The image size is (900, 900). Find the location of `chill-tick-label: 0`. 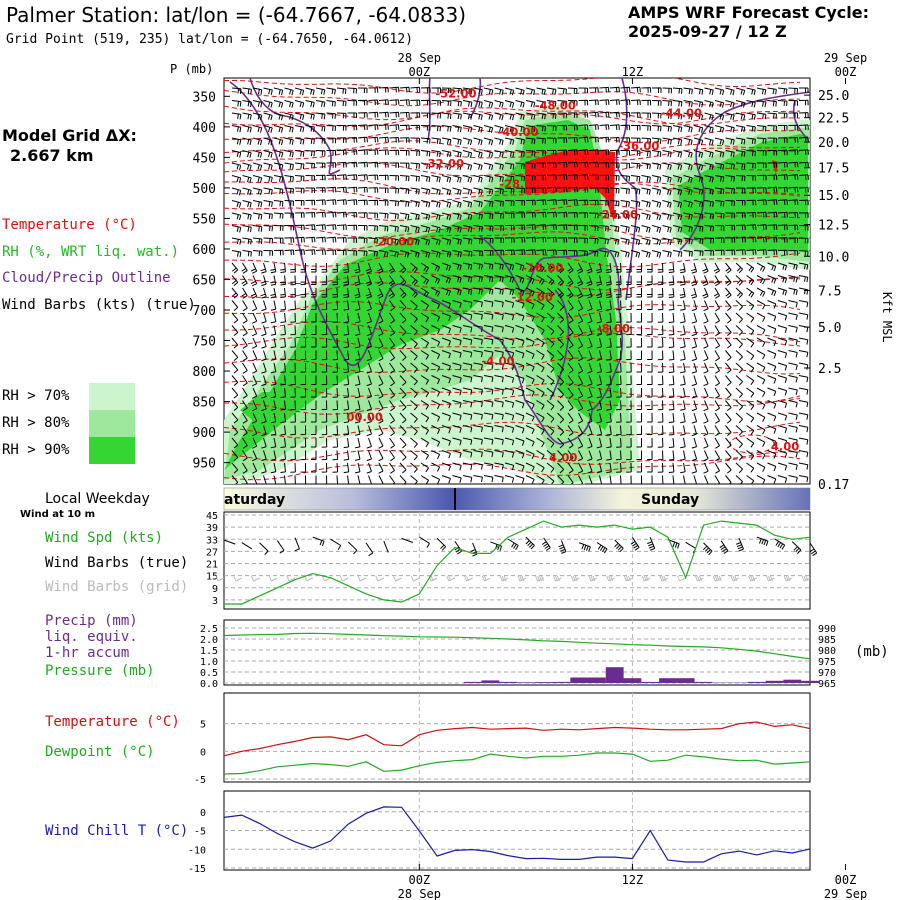

chill-tick-label: 0 is located at coordinates (203, 813).